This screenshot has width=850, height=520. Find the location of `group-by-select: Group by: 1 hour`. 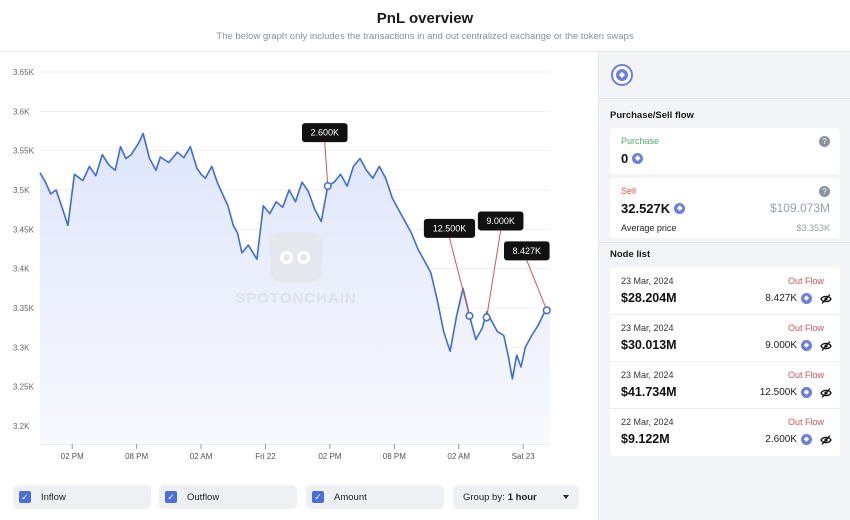

group-by-select: Group by: 1 hour is located at coordinates (516, 497).